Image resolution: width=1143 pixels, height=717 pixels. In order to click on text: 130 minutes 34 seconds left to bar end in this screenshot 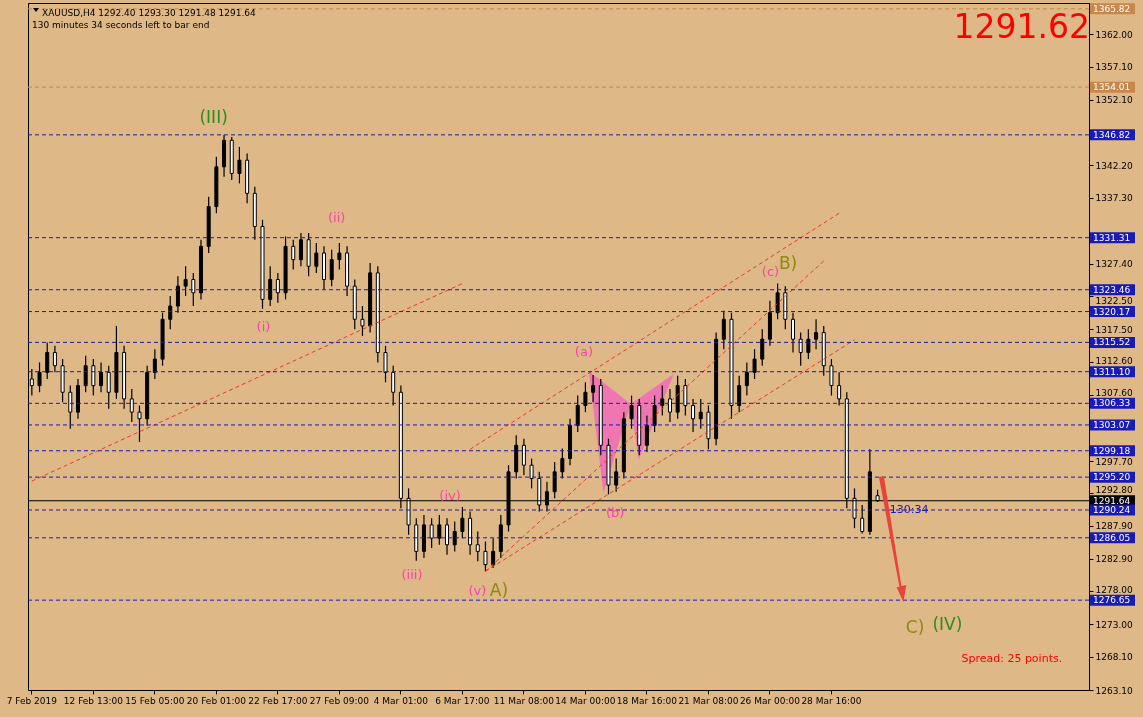, I will do `click(121, 25)`.